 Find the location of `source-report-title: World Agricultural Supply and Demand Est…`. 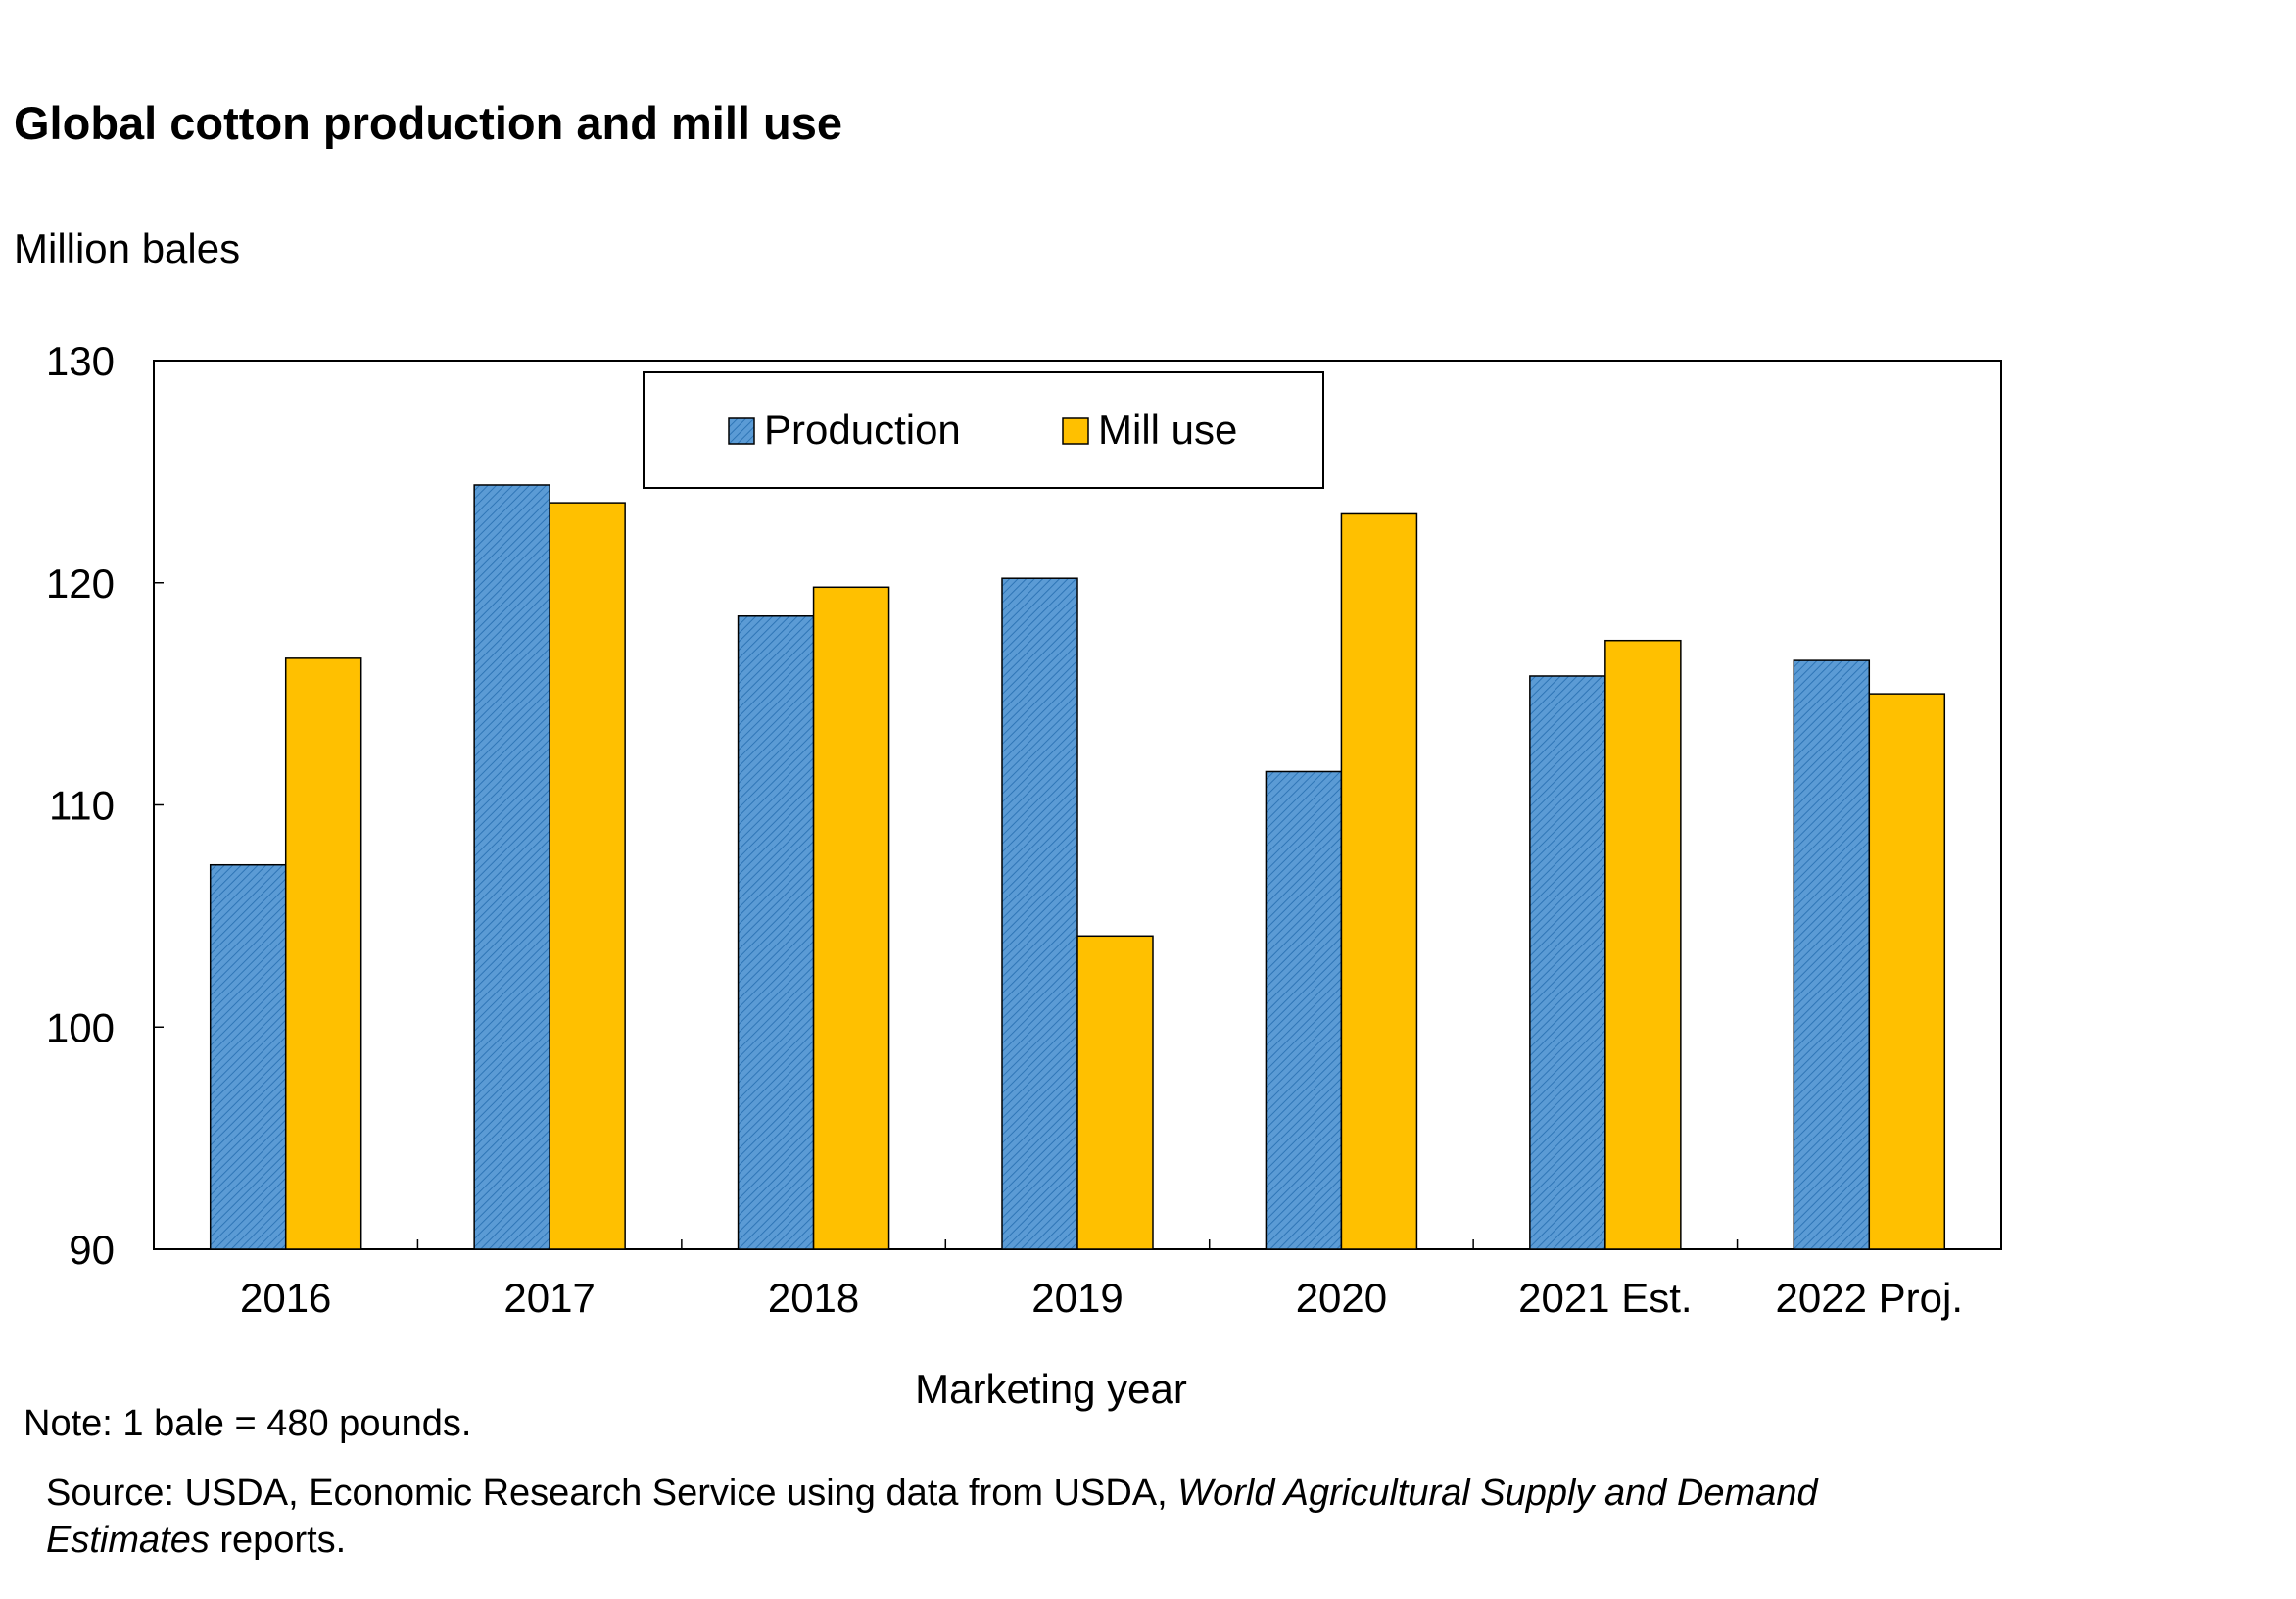

source-report-title: World Agricultural Supply and Demand Est… is located at coordinates (932, 1517).